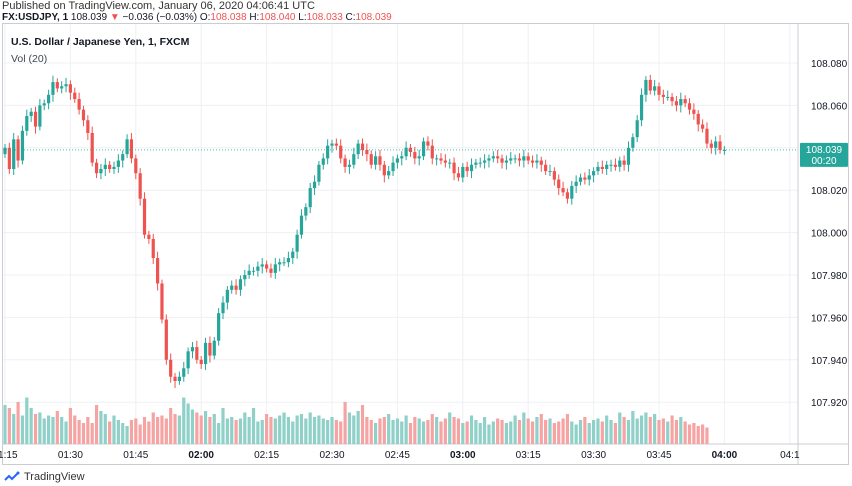 This screenshot has height=486, width=852. Describe the element at coordinates (277, 17) in the screenshot. I see `high-value: 108.040` at that location.